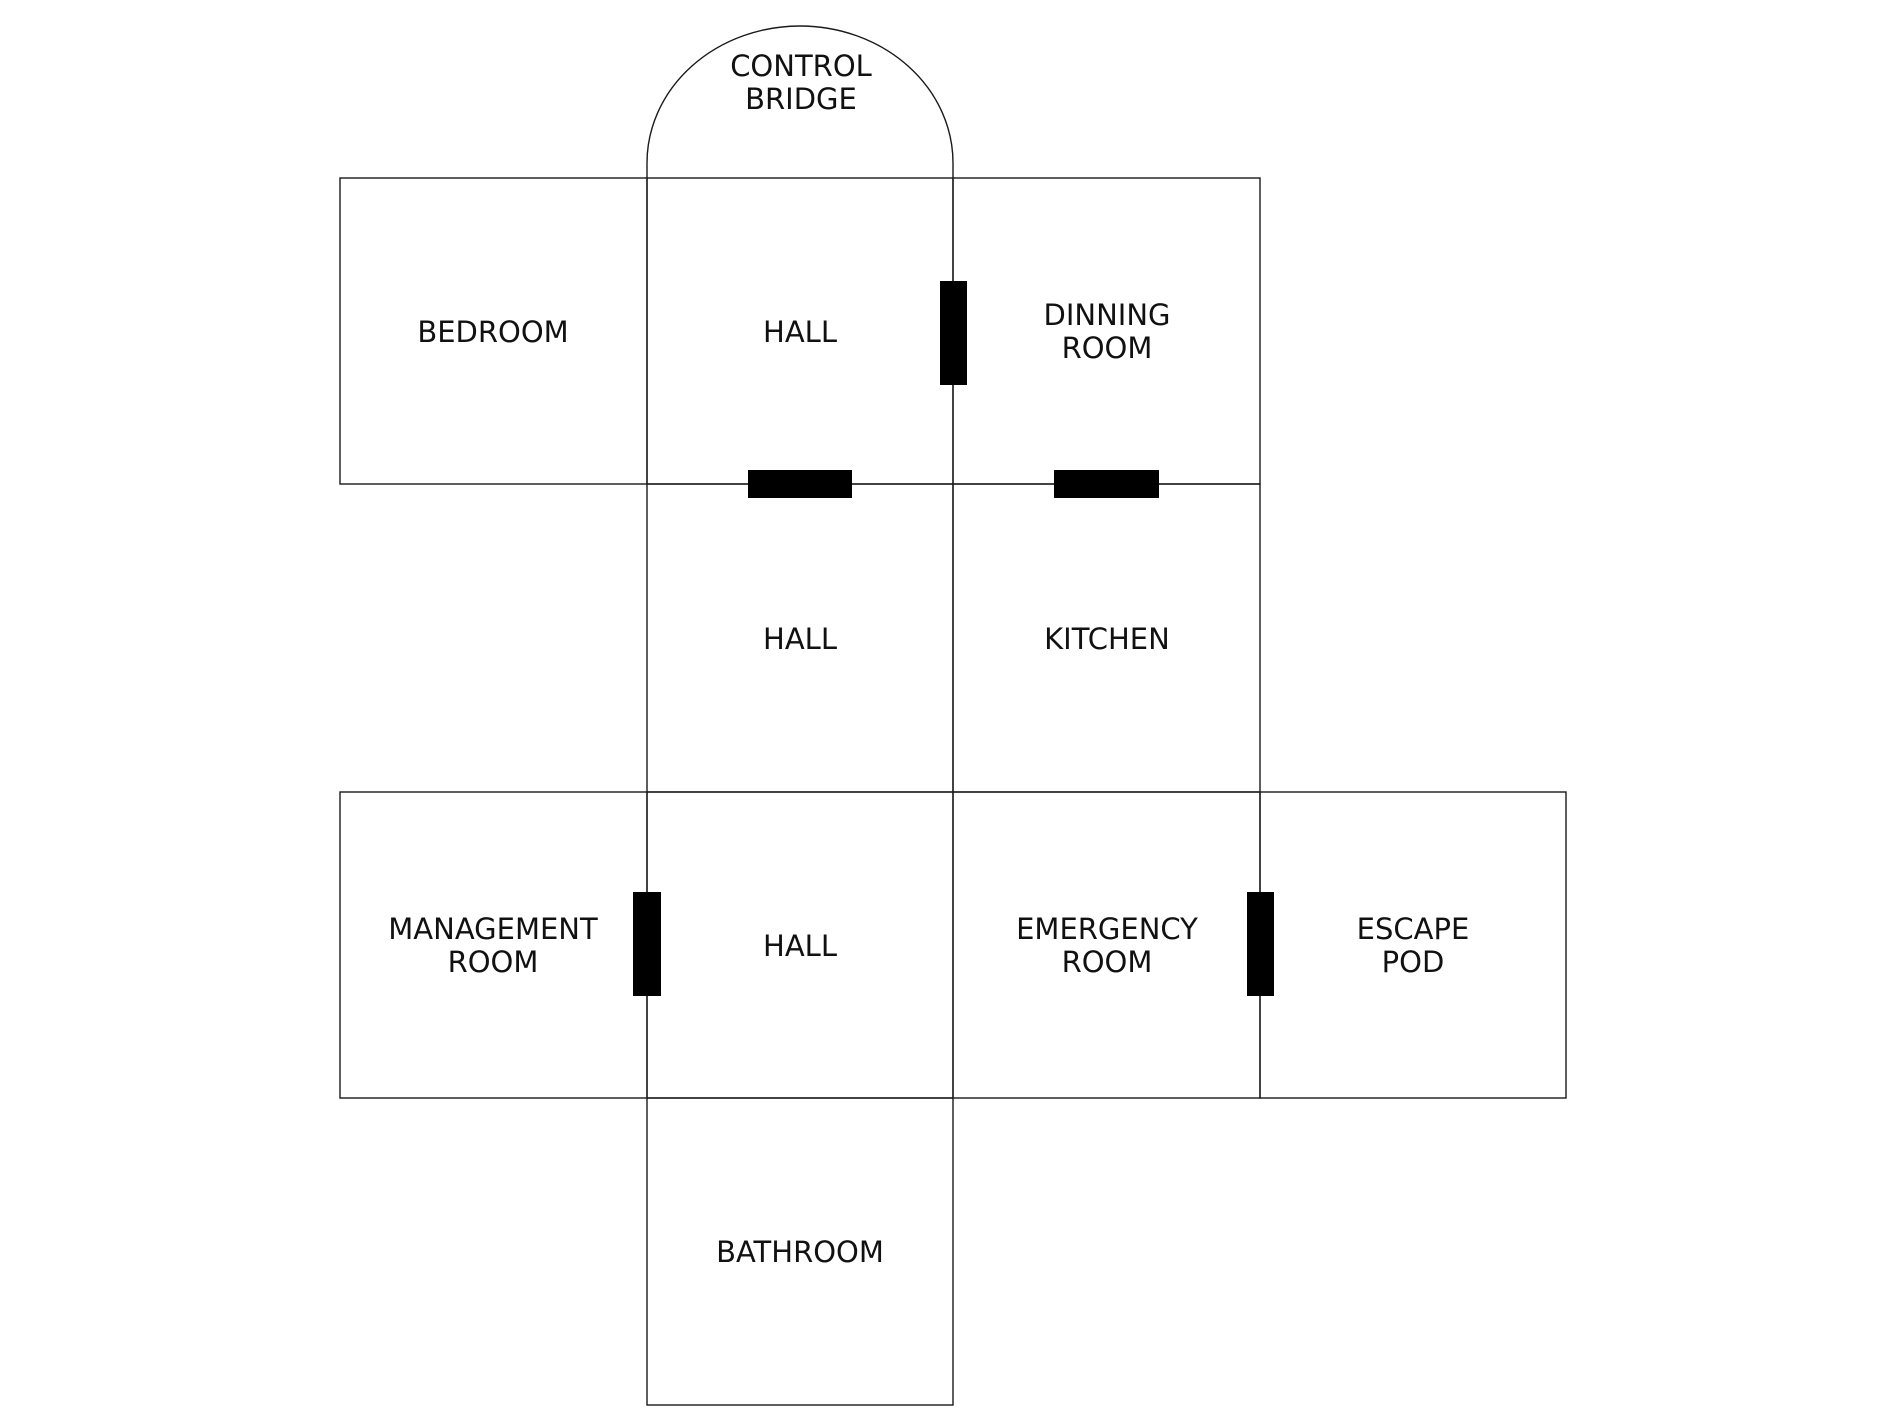 The height and width of the screenshot is (1417, 1890). I want to click on room-bathroom: BATHROOM, so click(800, 1251).